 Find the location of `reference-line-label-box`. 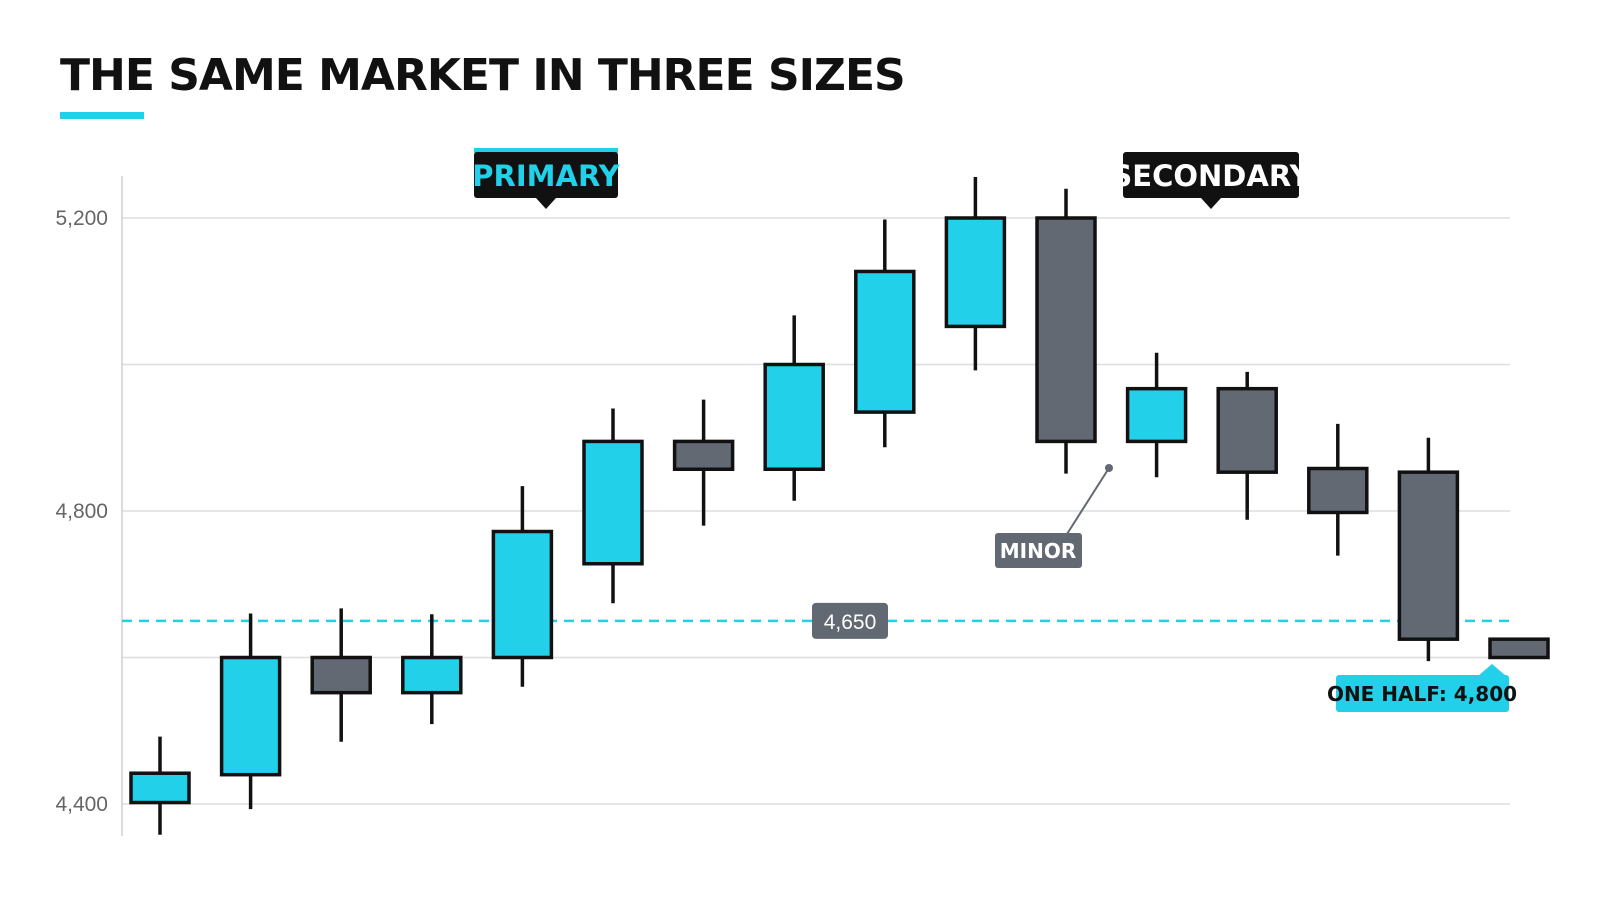

reference-line-label-box is located at coordinates (850, 620).